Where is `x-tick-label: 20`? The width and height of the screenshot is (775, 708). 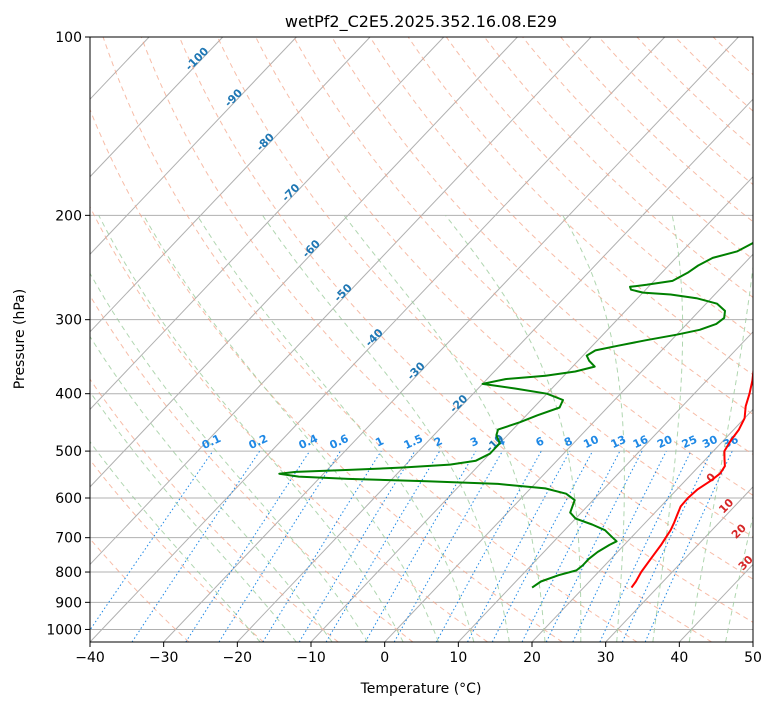
x-tick-label: 20 is located at coordinates (532, 658).